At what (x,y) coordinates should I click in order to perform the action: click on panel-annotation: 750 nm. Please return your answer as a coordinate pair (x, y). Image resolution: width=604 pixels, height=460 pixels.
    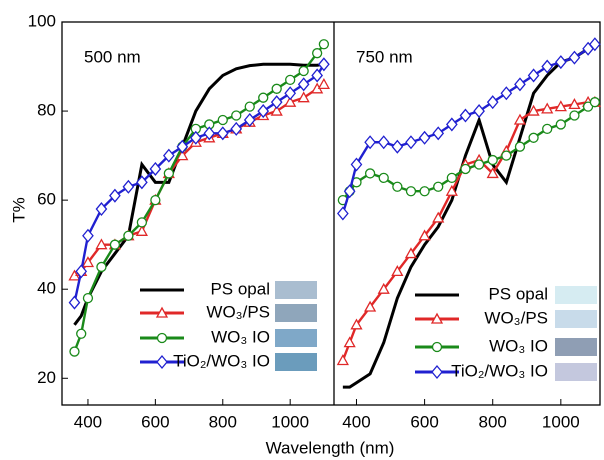
    Looking at the image, I should click on (384, 56).